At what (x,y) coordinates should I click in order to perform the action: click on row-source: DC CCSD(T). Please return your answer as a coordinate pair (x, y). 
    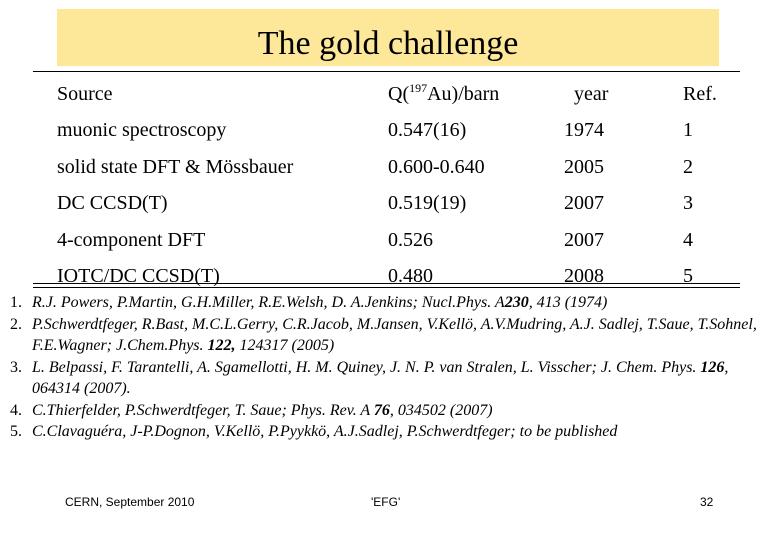
    Looking at the image, I should click on (112, 203).